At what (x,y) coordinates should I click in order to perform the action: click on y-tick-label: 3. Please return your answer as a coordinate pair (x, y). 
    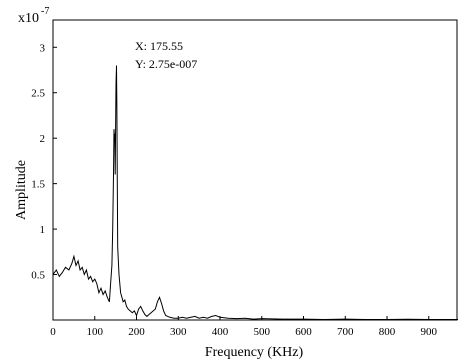
    Looking at the image, I should click on (43, 48).